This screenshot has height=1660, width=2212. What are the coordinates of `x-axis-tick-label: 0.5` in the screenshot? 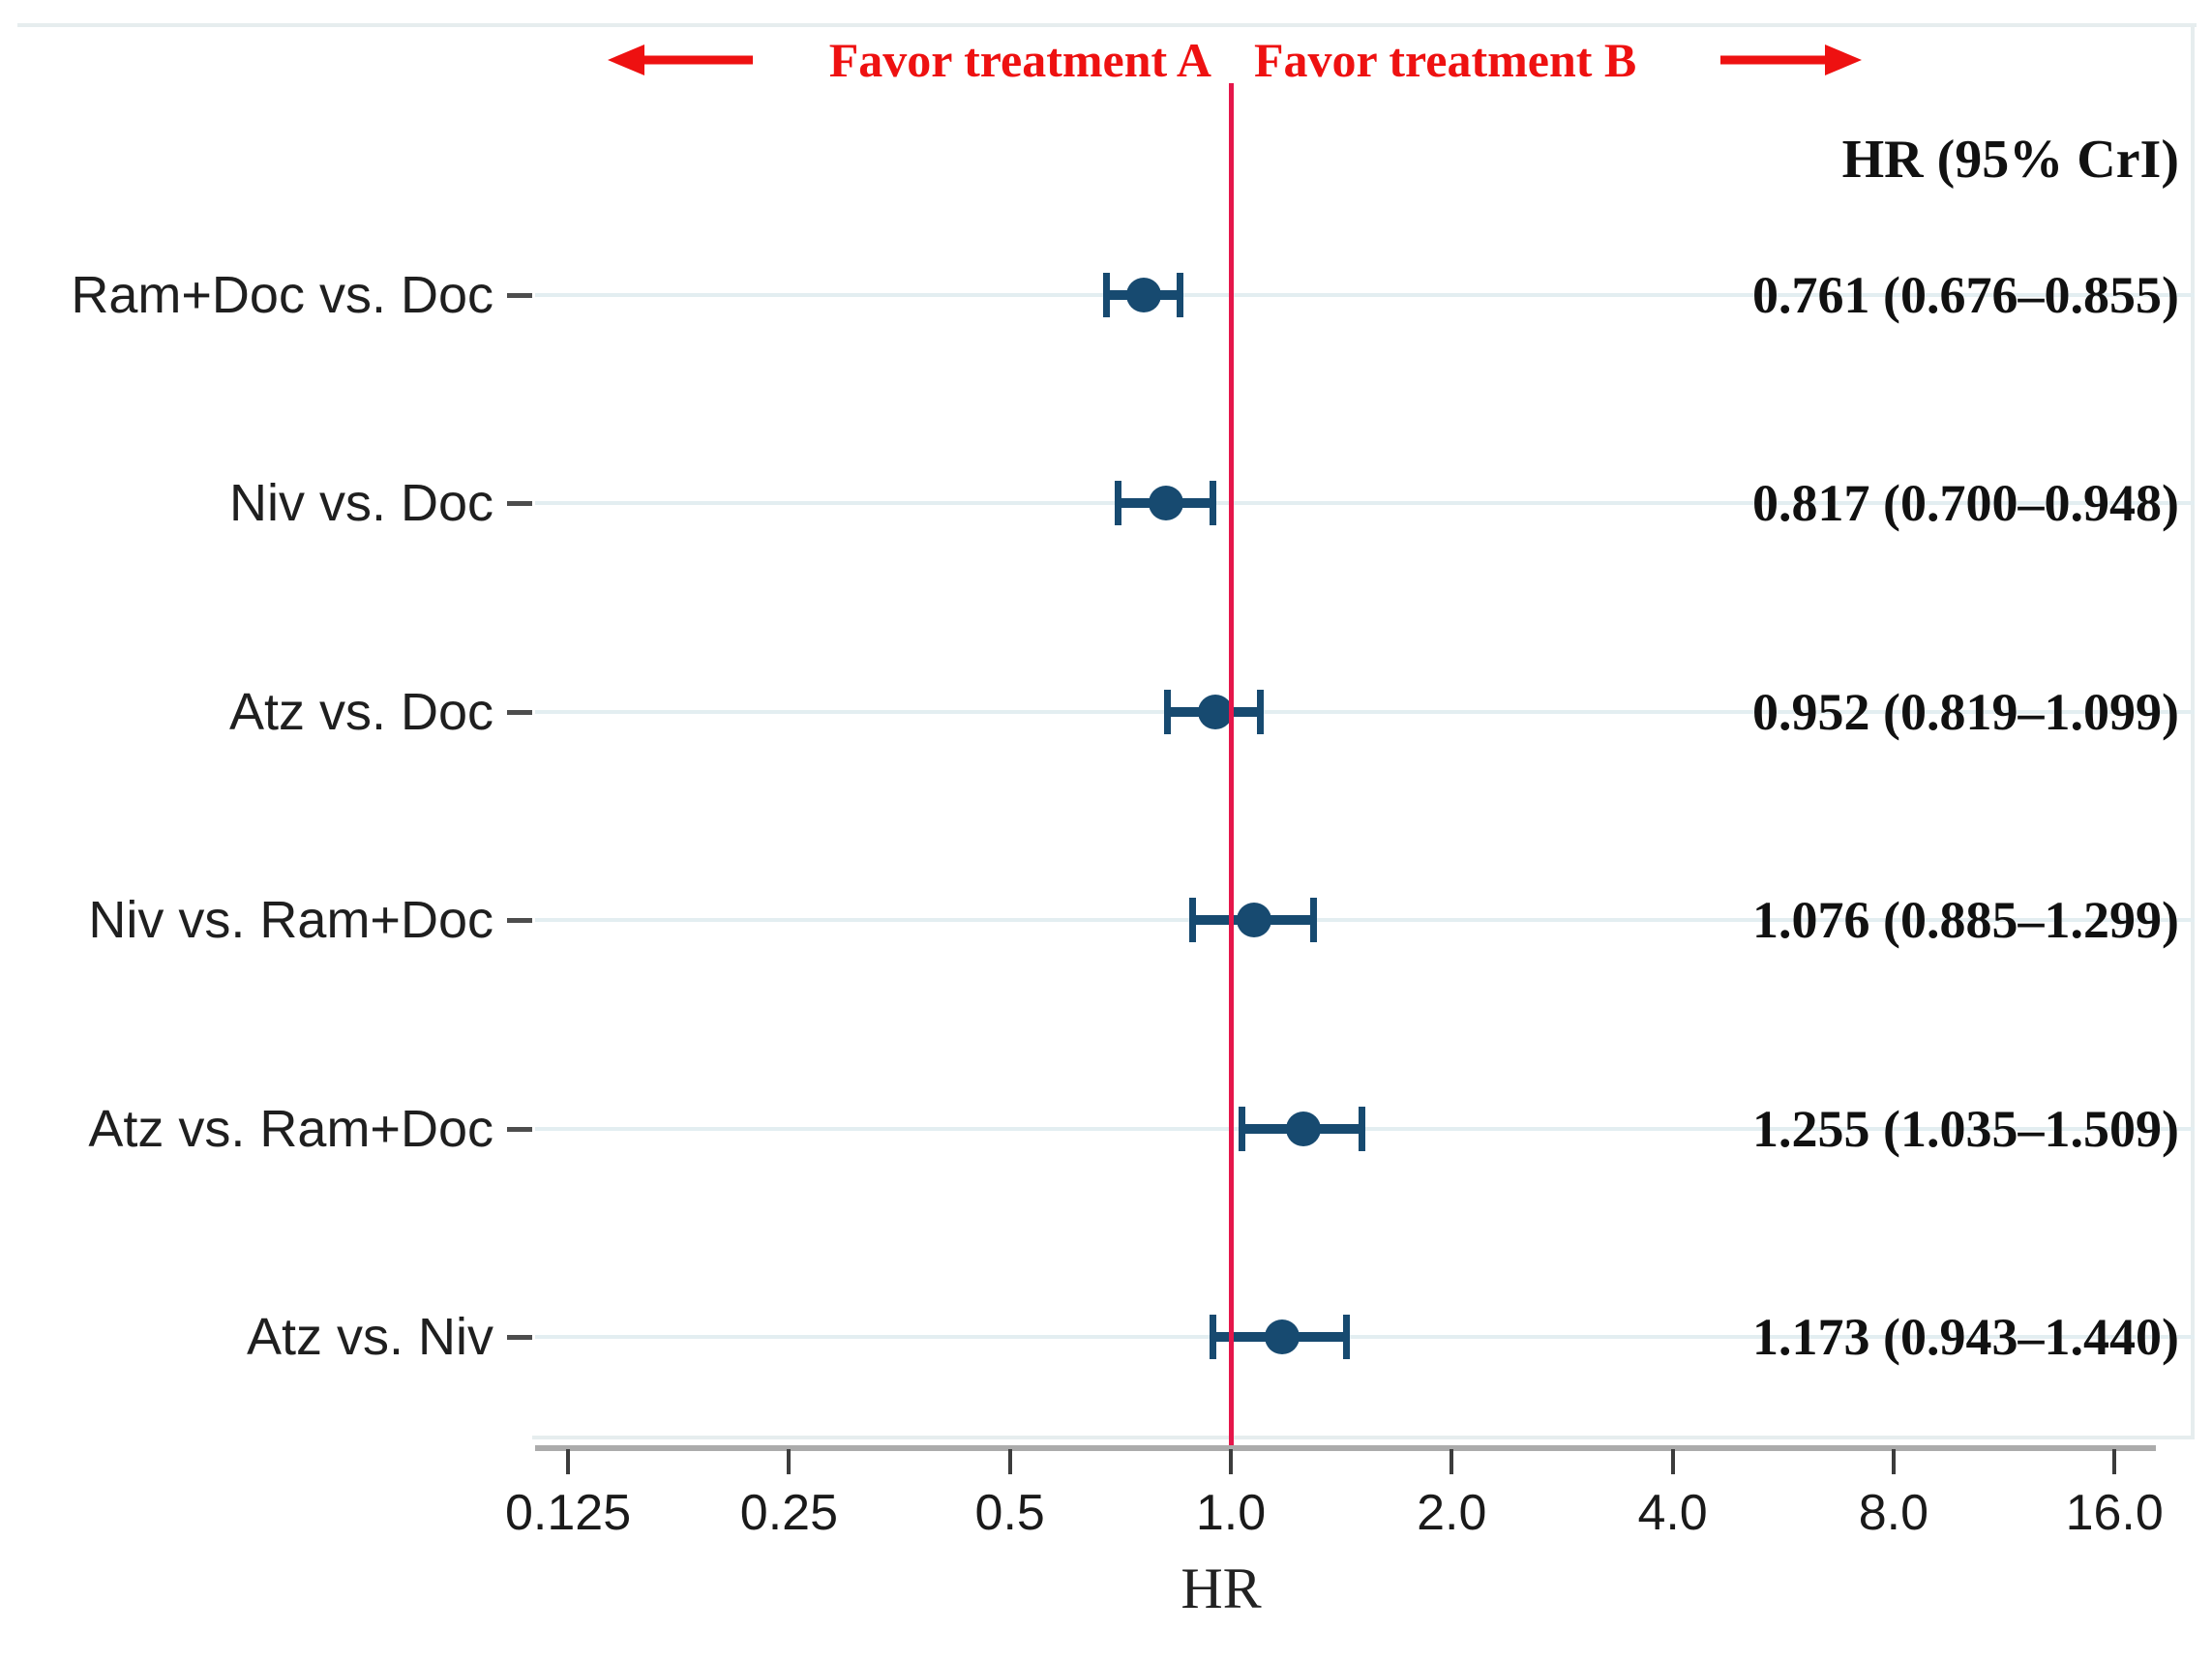 It's located at (1009, 1513).